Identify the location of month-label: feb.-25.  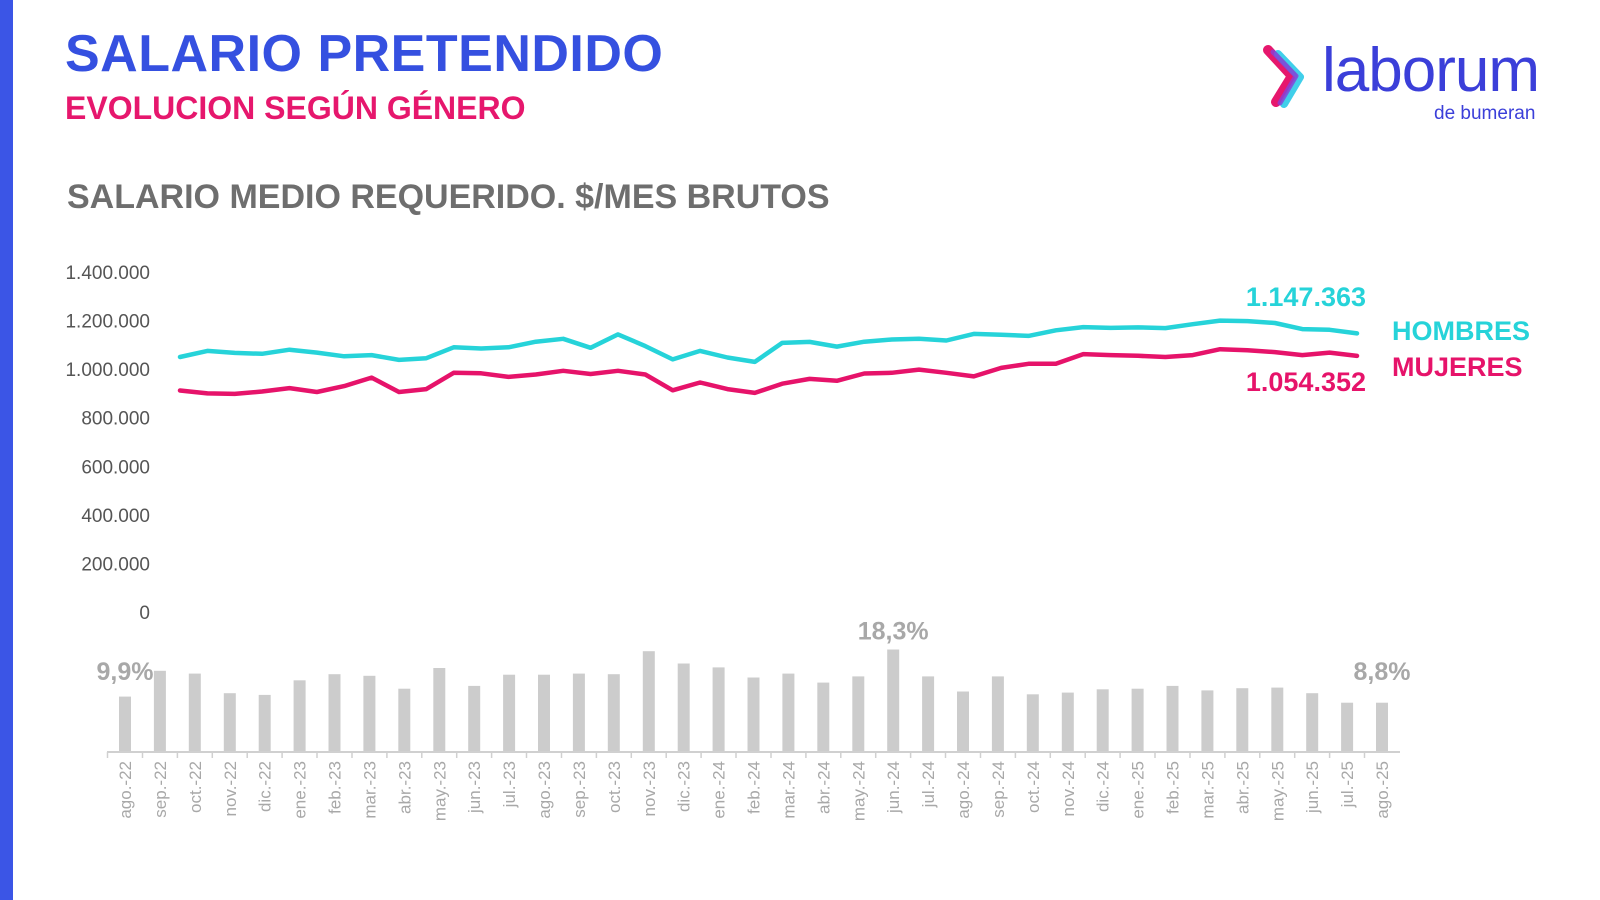
(1173, 787).